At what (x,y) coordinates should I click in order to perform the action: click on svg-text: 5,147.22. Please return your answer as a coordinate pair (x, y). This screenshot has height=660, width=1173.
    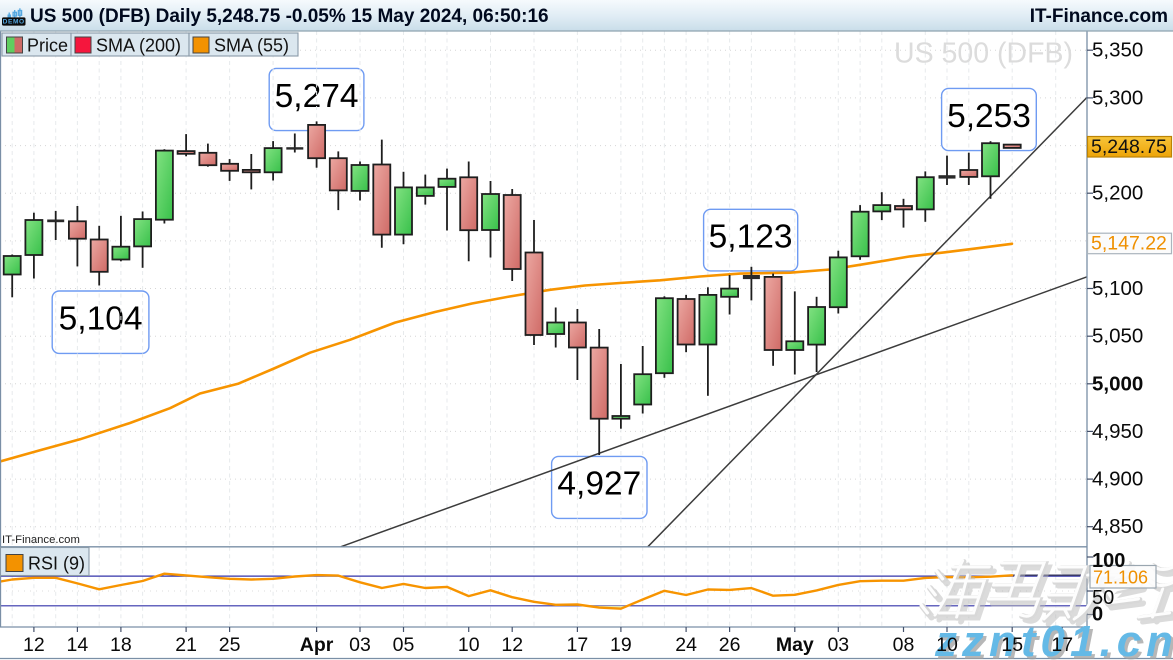
    Looking at the image, I should click on (1129, 244).